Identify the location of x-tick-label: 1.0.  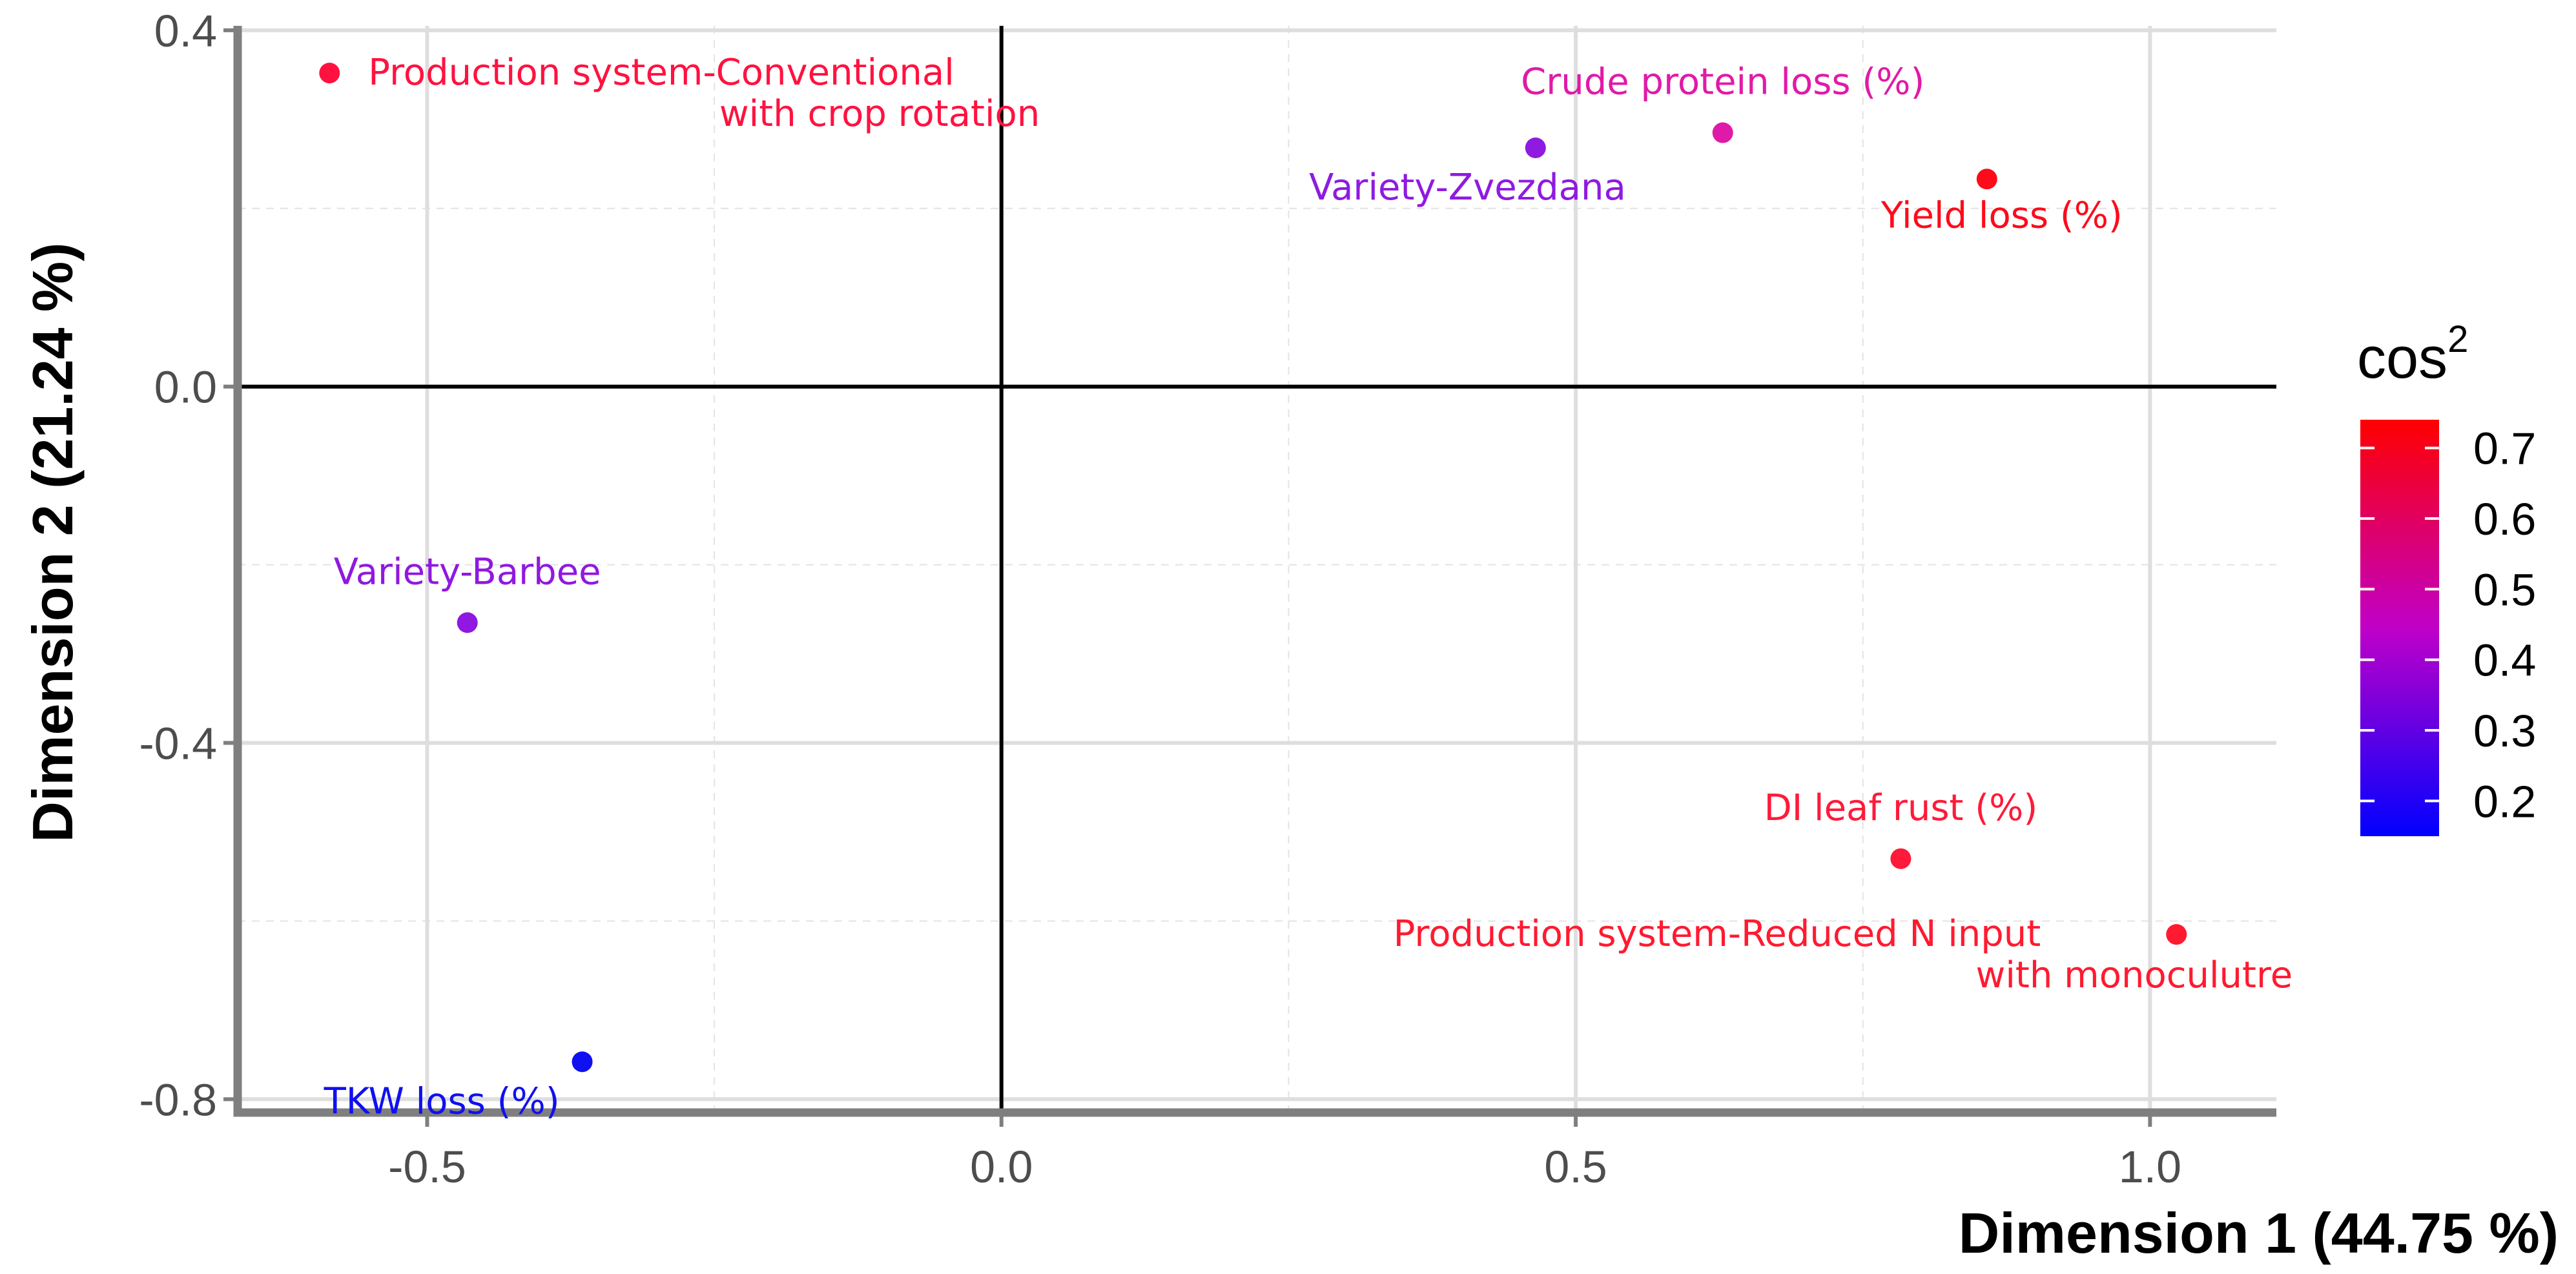
(2150, 1167).